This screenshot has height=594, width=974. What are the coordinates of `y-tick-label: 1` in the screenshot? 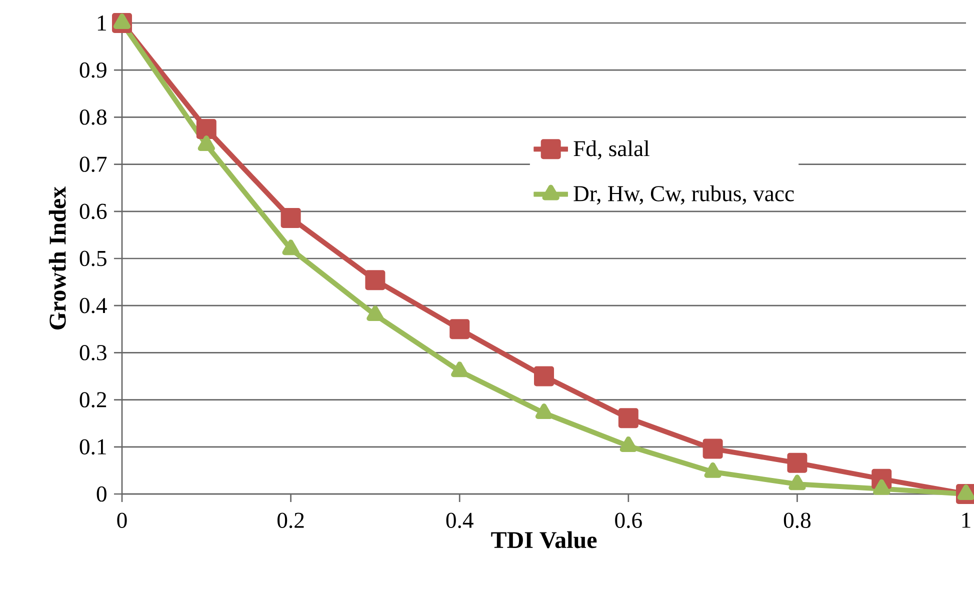 It's located at (102, 23).